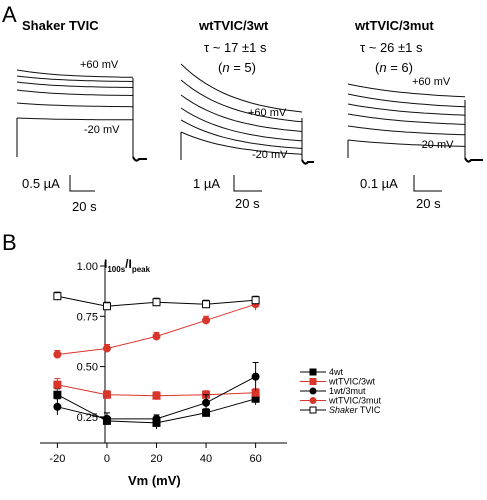  I want to click on data-series, so click(156, 360).